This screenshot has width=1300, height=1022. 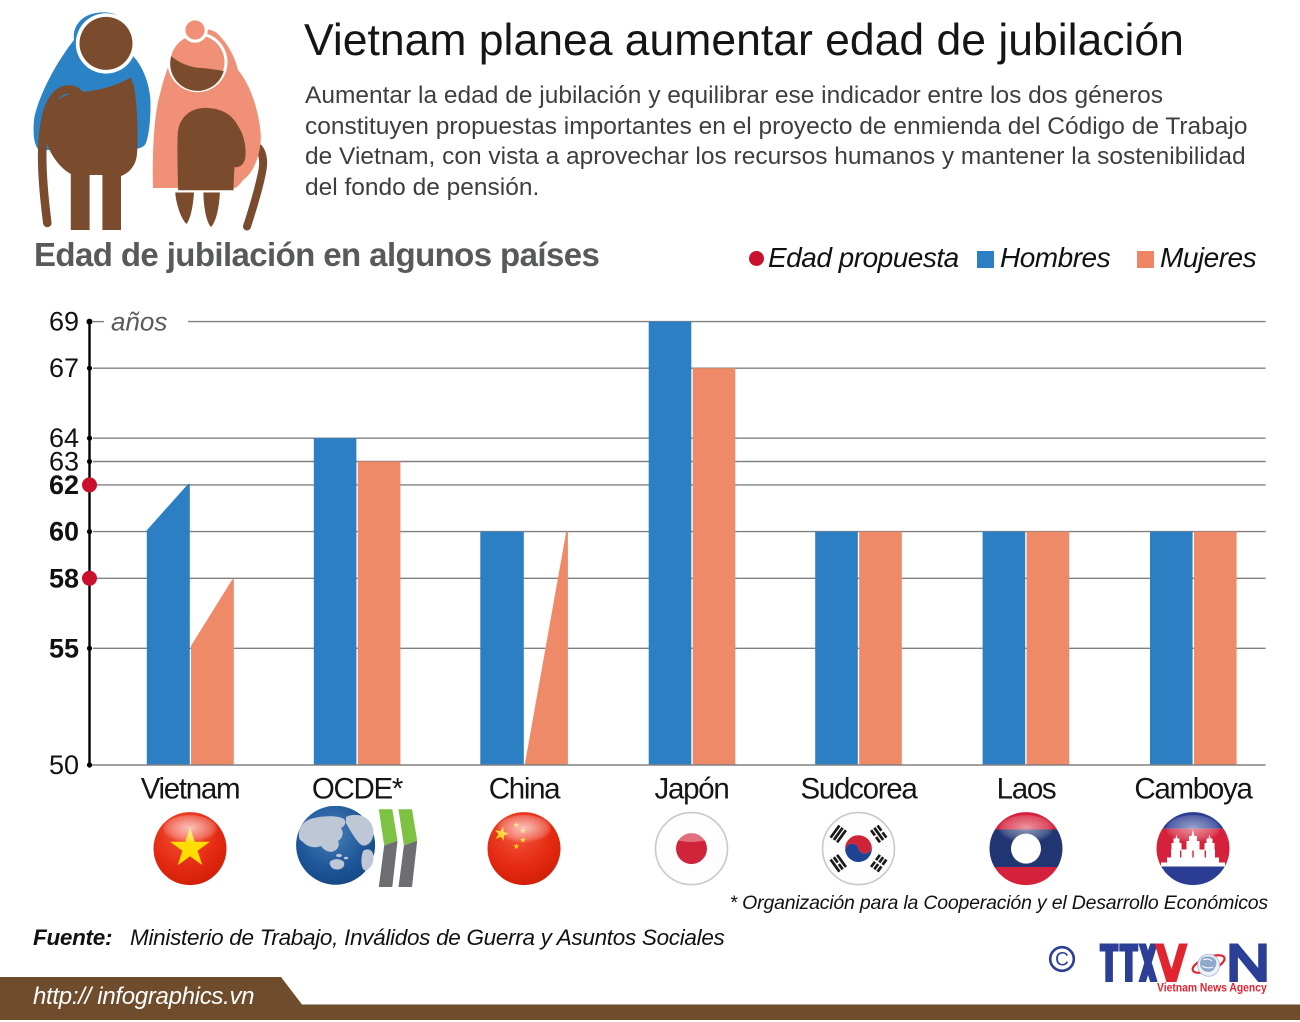 I want to click on svg-text: China, so click(x=525, y=789).